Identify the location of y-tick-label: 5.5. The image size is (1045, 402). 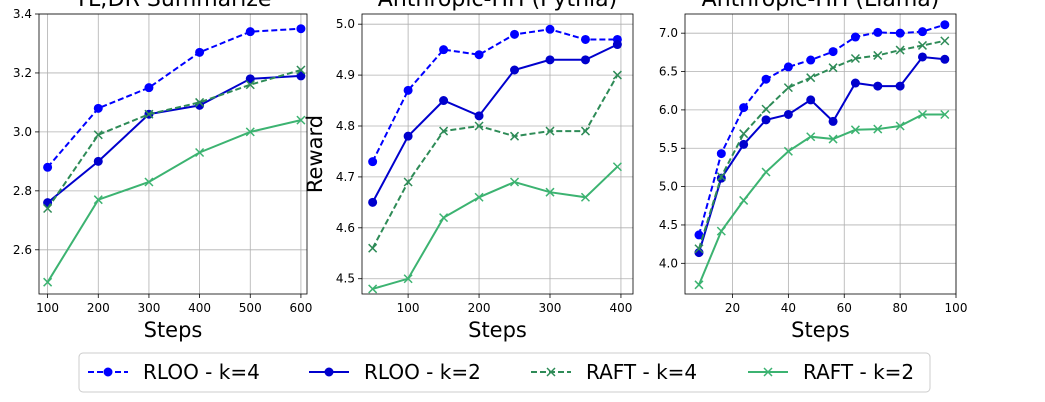
(668, 148).